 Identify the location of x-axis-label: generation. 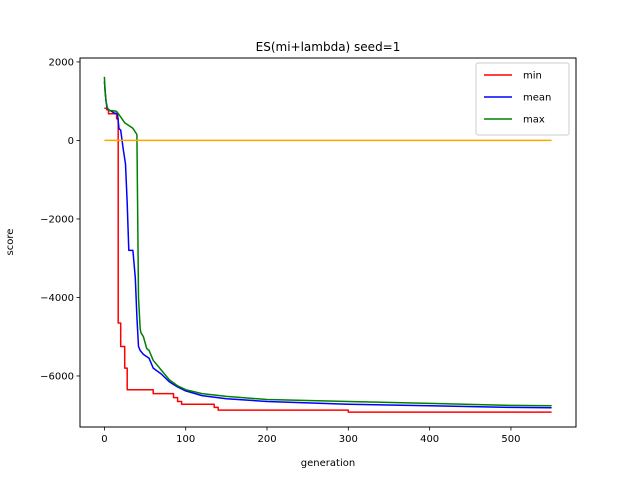
(328, 463).